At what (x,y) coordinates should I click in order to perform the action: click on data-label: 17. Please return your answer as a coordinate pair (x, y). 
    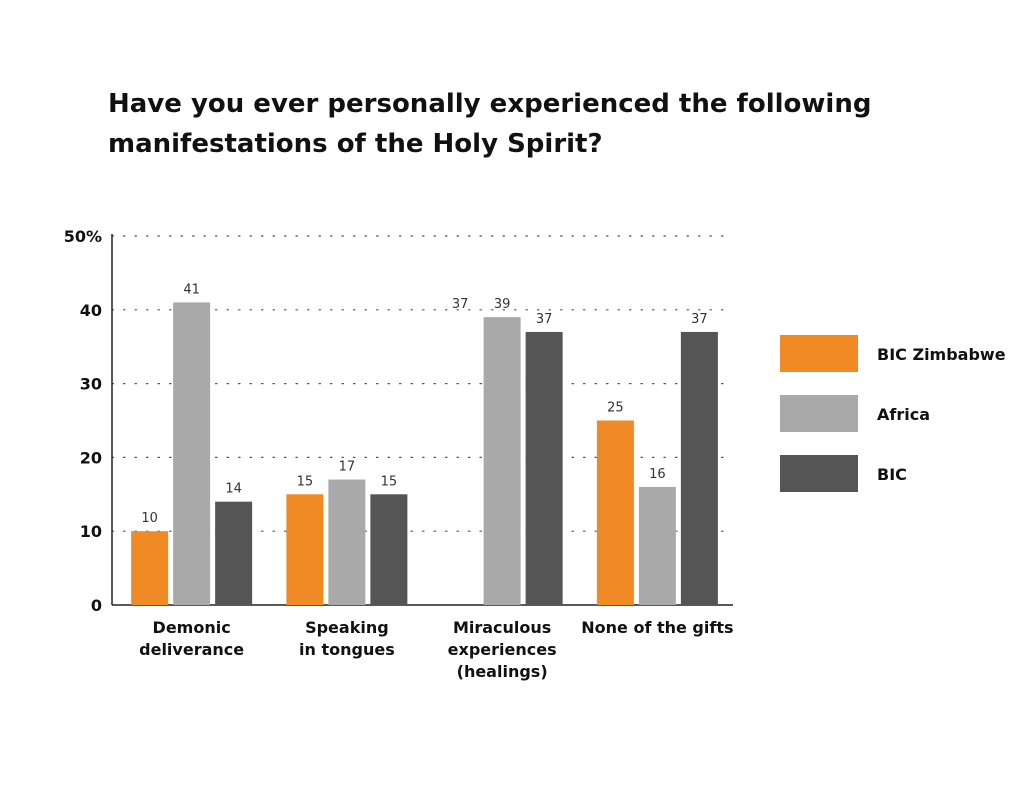
    Looking at the image, I should click on (347, 467).